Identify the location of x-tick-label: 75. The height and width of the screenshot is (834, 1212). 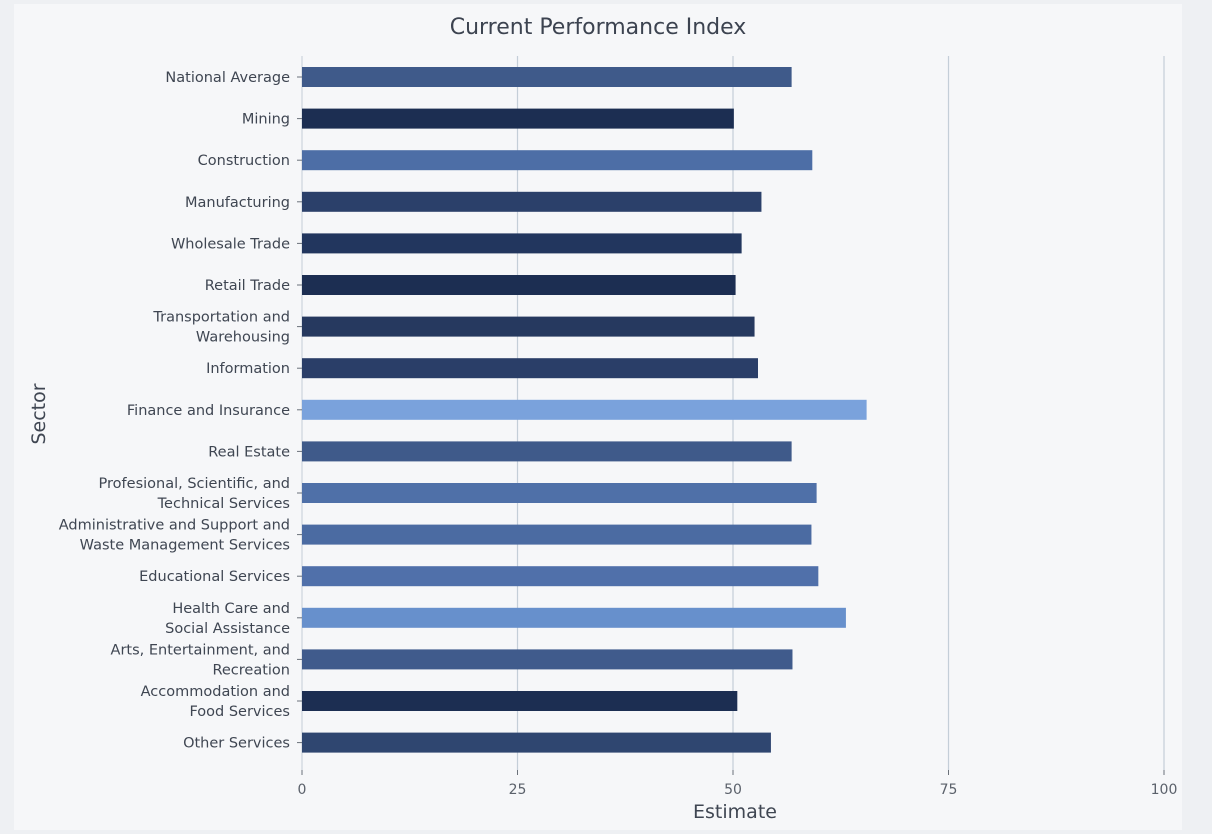
(949, 790).